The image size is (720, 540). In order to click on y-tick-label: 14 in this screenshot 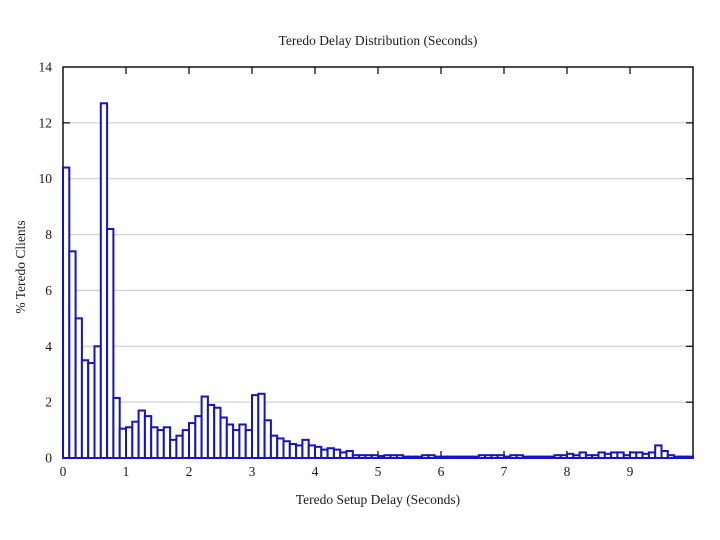, I will do `click(46, 67)`.